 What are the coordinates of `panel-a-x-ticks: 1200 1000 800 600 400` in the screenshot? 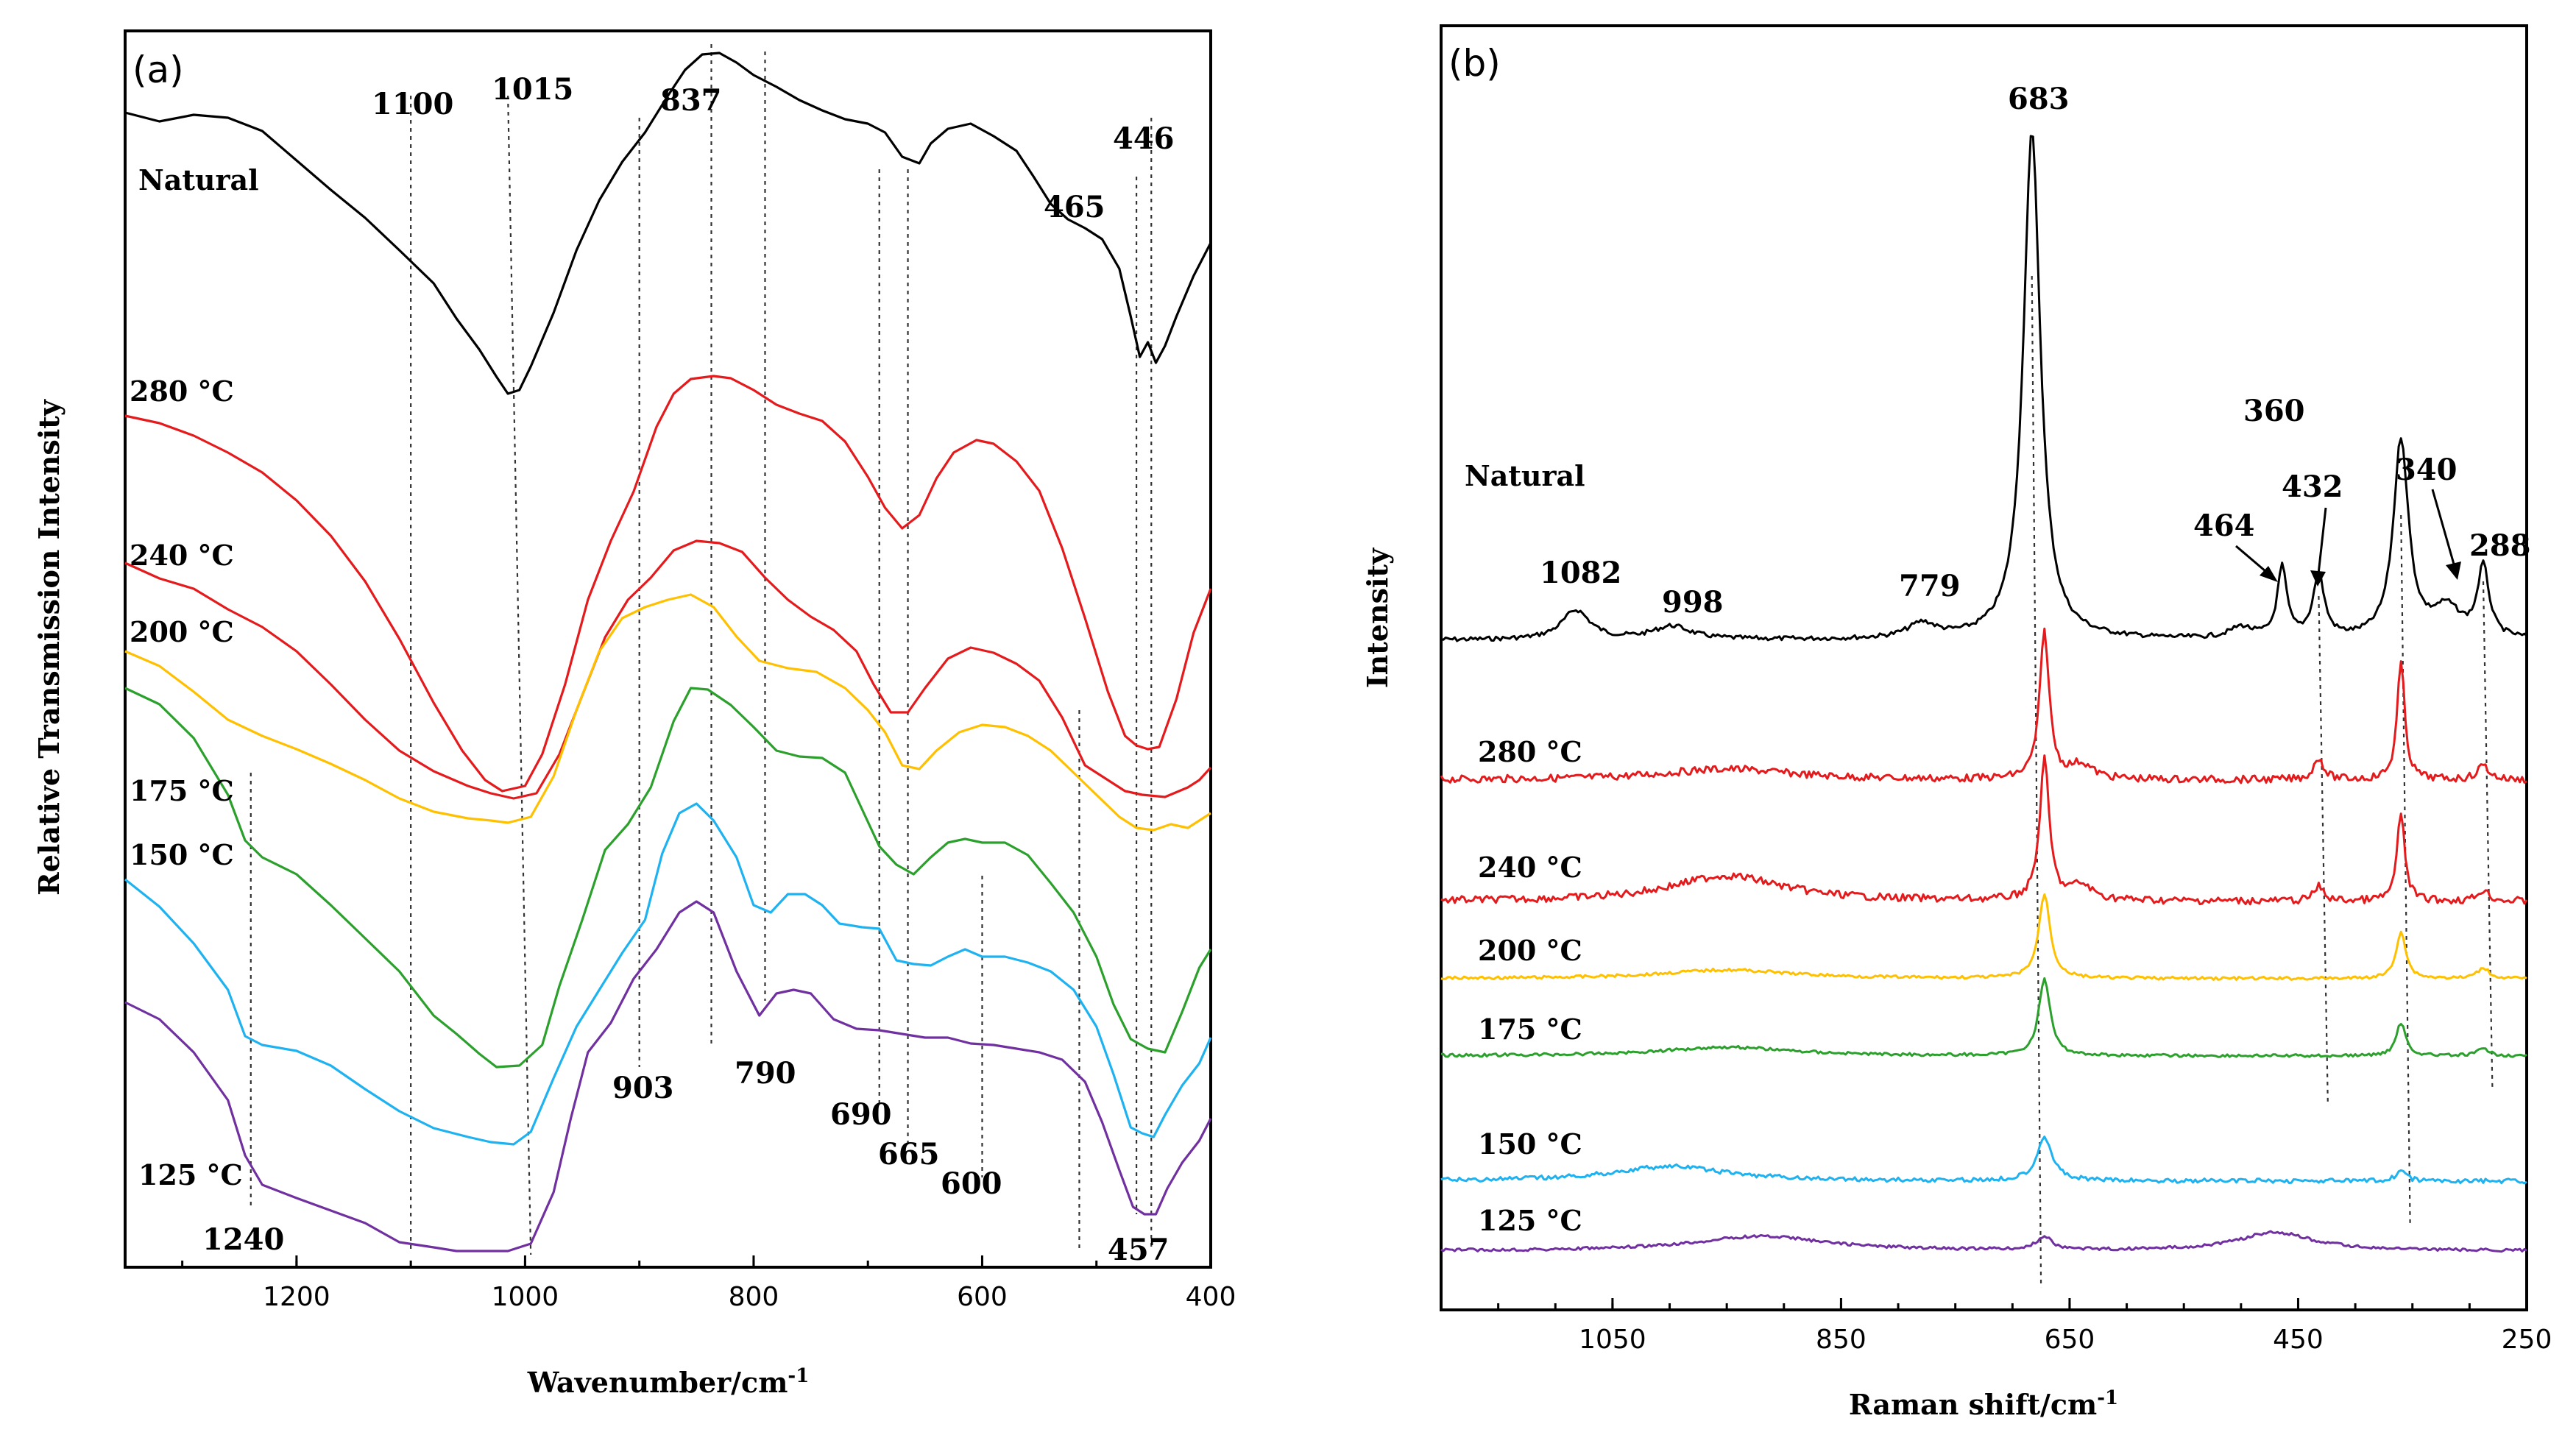 It's located at (708, 1283).